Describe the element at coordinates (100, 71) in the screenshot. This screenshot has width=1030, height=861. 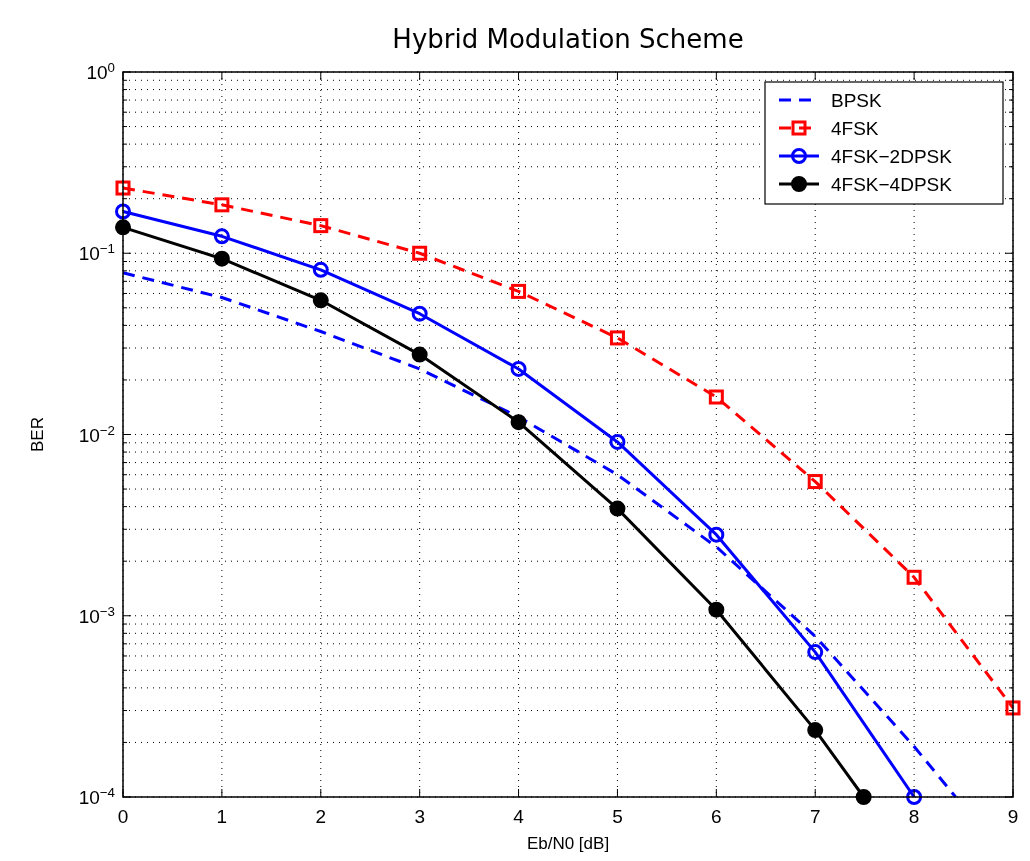
I see `y-tick-label: 10$^{0}$` at that location.